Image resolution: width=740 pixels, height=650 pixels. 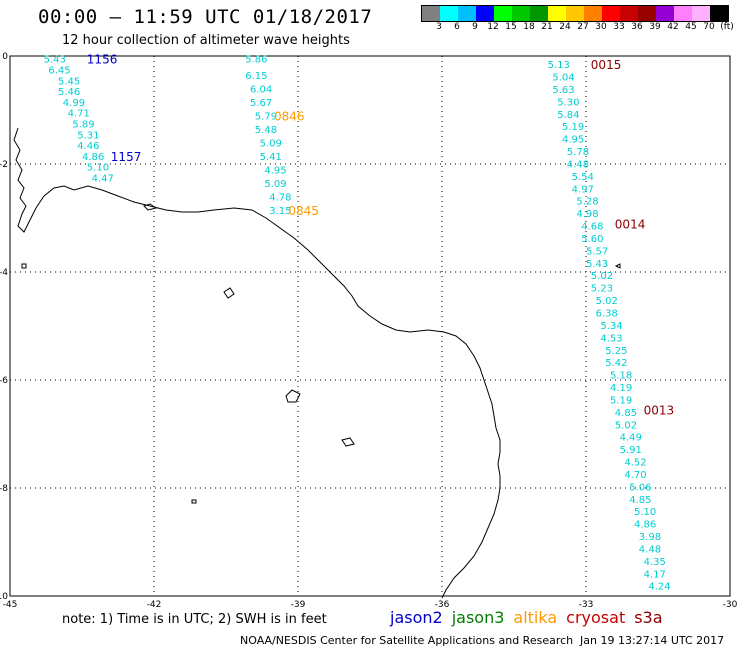 I want to click on wave-height-value: 4.48, so click(x=650, y=549).